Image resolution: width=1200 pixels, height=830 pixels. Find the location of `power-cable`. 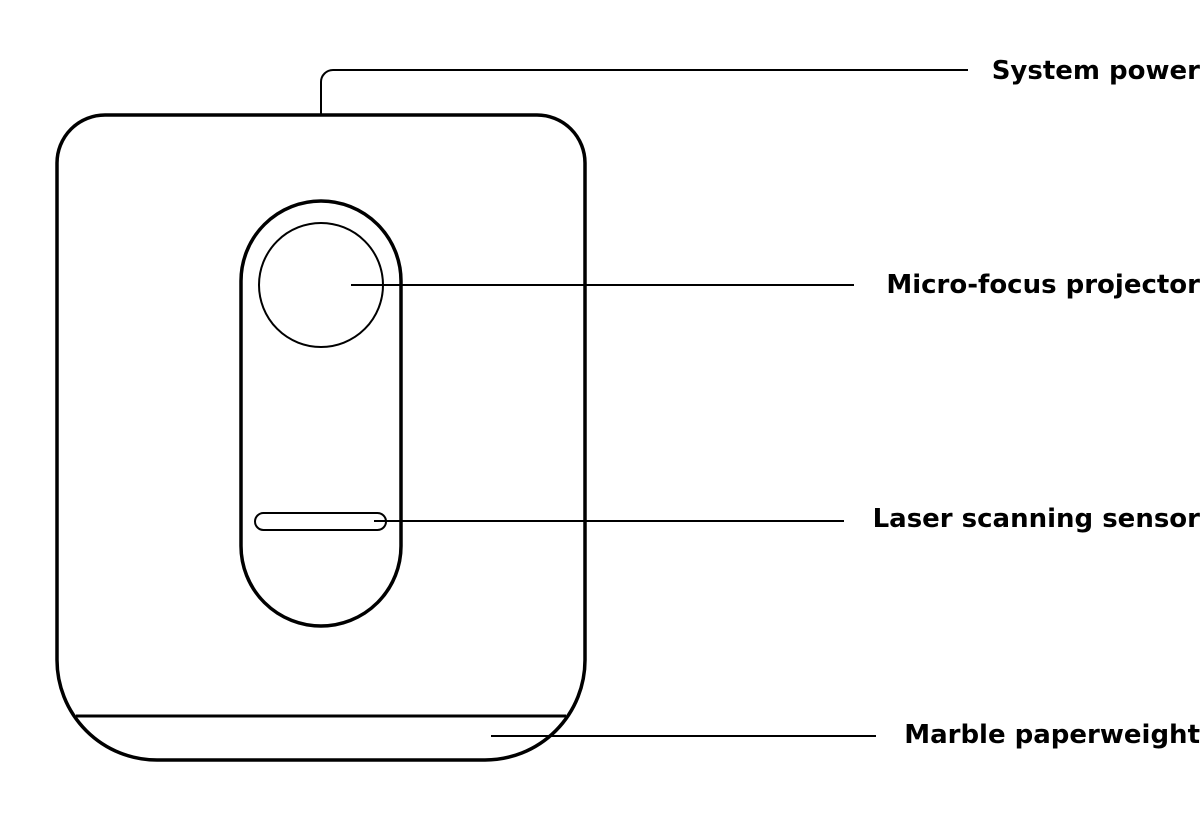

power-cable is located at coordinates (644, 92).